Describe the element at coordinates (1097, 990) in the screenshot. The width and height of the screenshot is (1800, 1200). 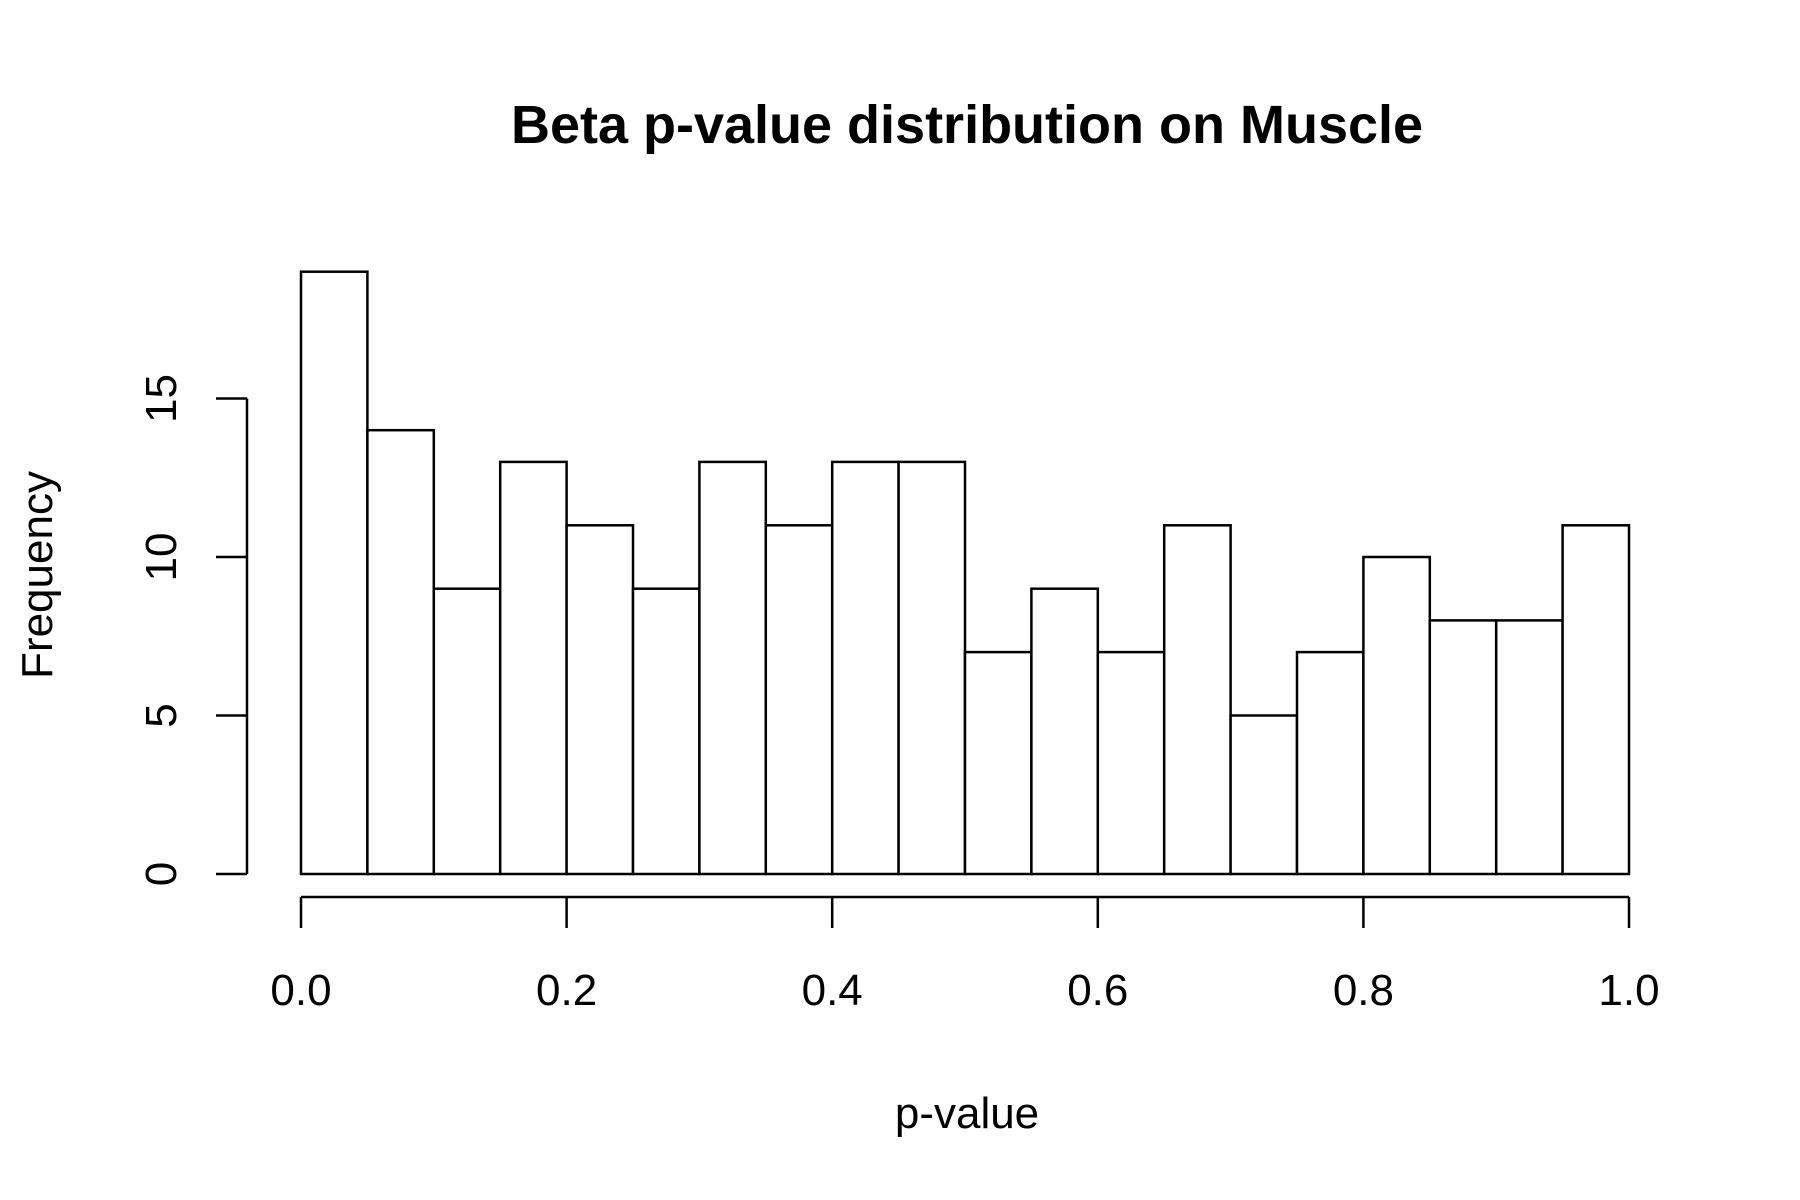
I see `x-tick-label: 0.6` at that location.